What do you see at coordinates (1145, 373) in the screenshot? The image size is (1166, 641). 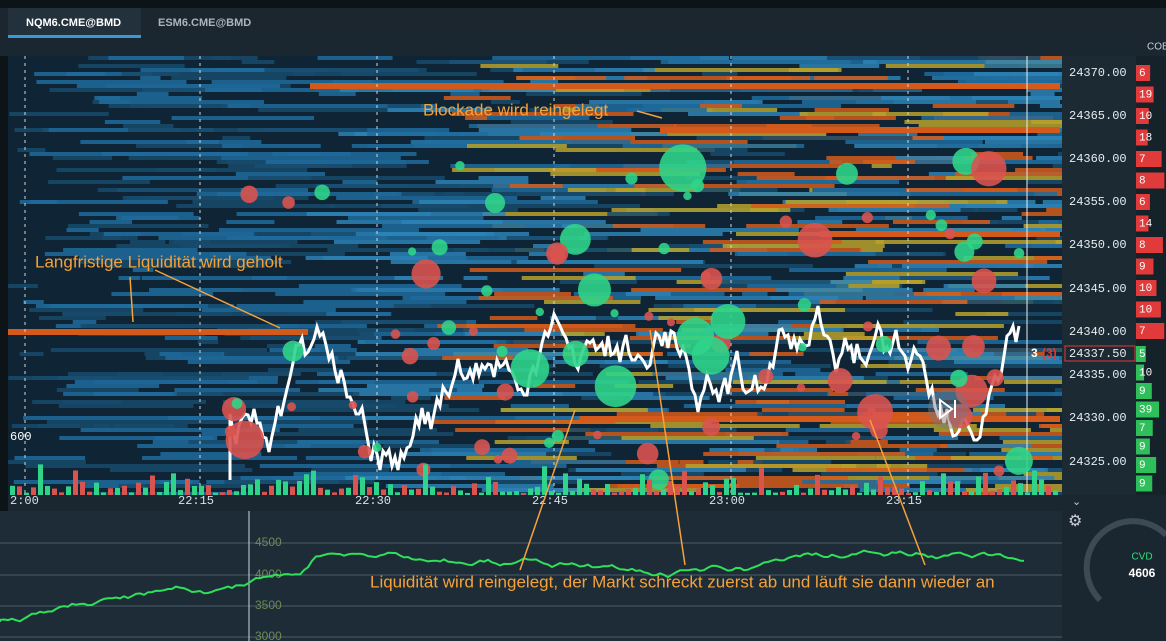 I see `bid-size: 10` at bounding box center [1145, 373].